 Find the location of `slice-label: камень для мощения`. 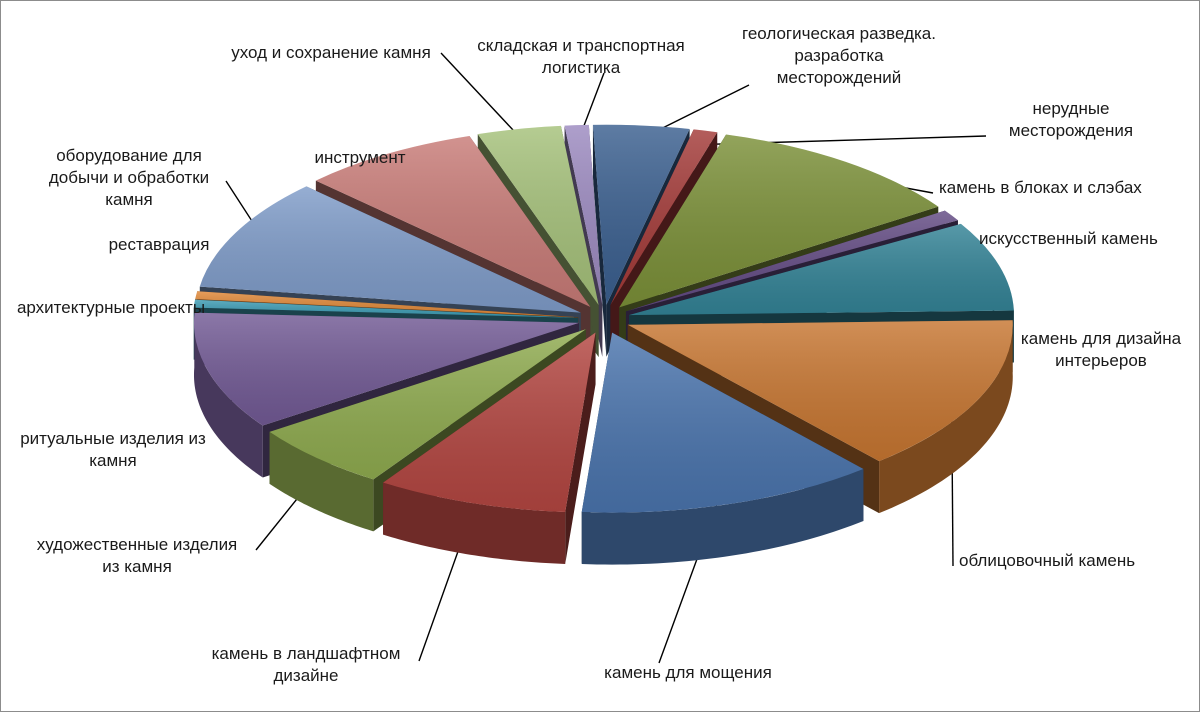

slice-label: камень для мощения is located at coordinates (688, 672).